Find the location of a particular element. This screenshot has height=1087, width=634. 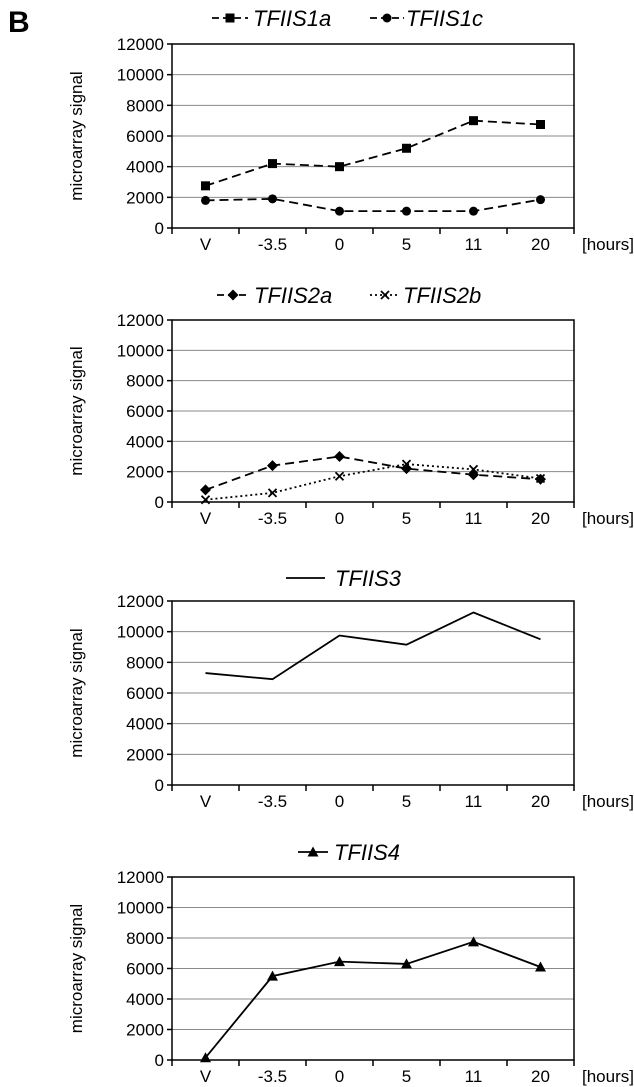

legend-label: TFIIS3 is located at coordinates (368, 578).